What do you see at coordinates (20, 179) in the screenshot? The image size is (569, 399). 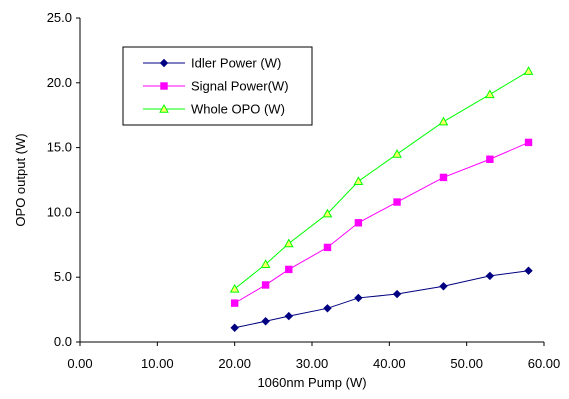 I see `y-axis-title: OPO output (W)` at bounding box center [20, 179].